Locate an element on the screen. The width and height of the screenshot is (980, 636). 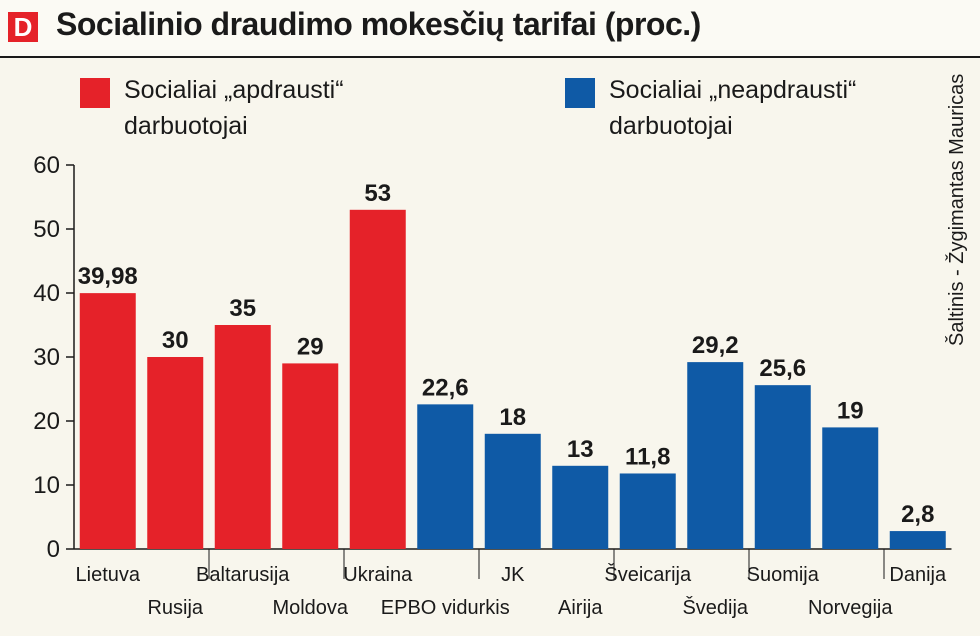
value-label: 11,8 is located at coordinates (647, 456).